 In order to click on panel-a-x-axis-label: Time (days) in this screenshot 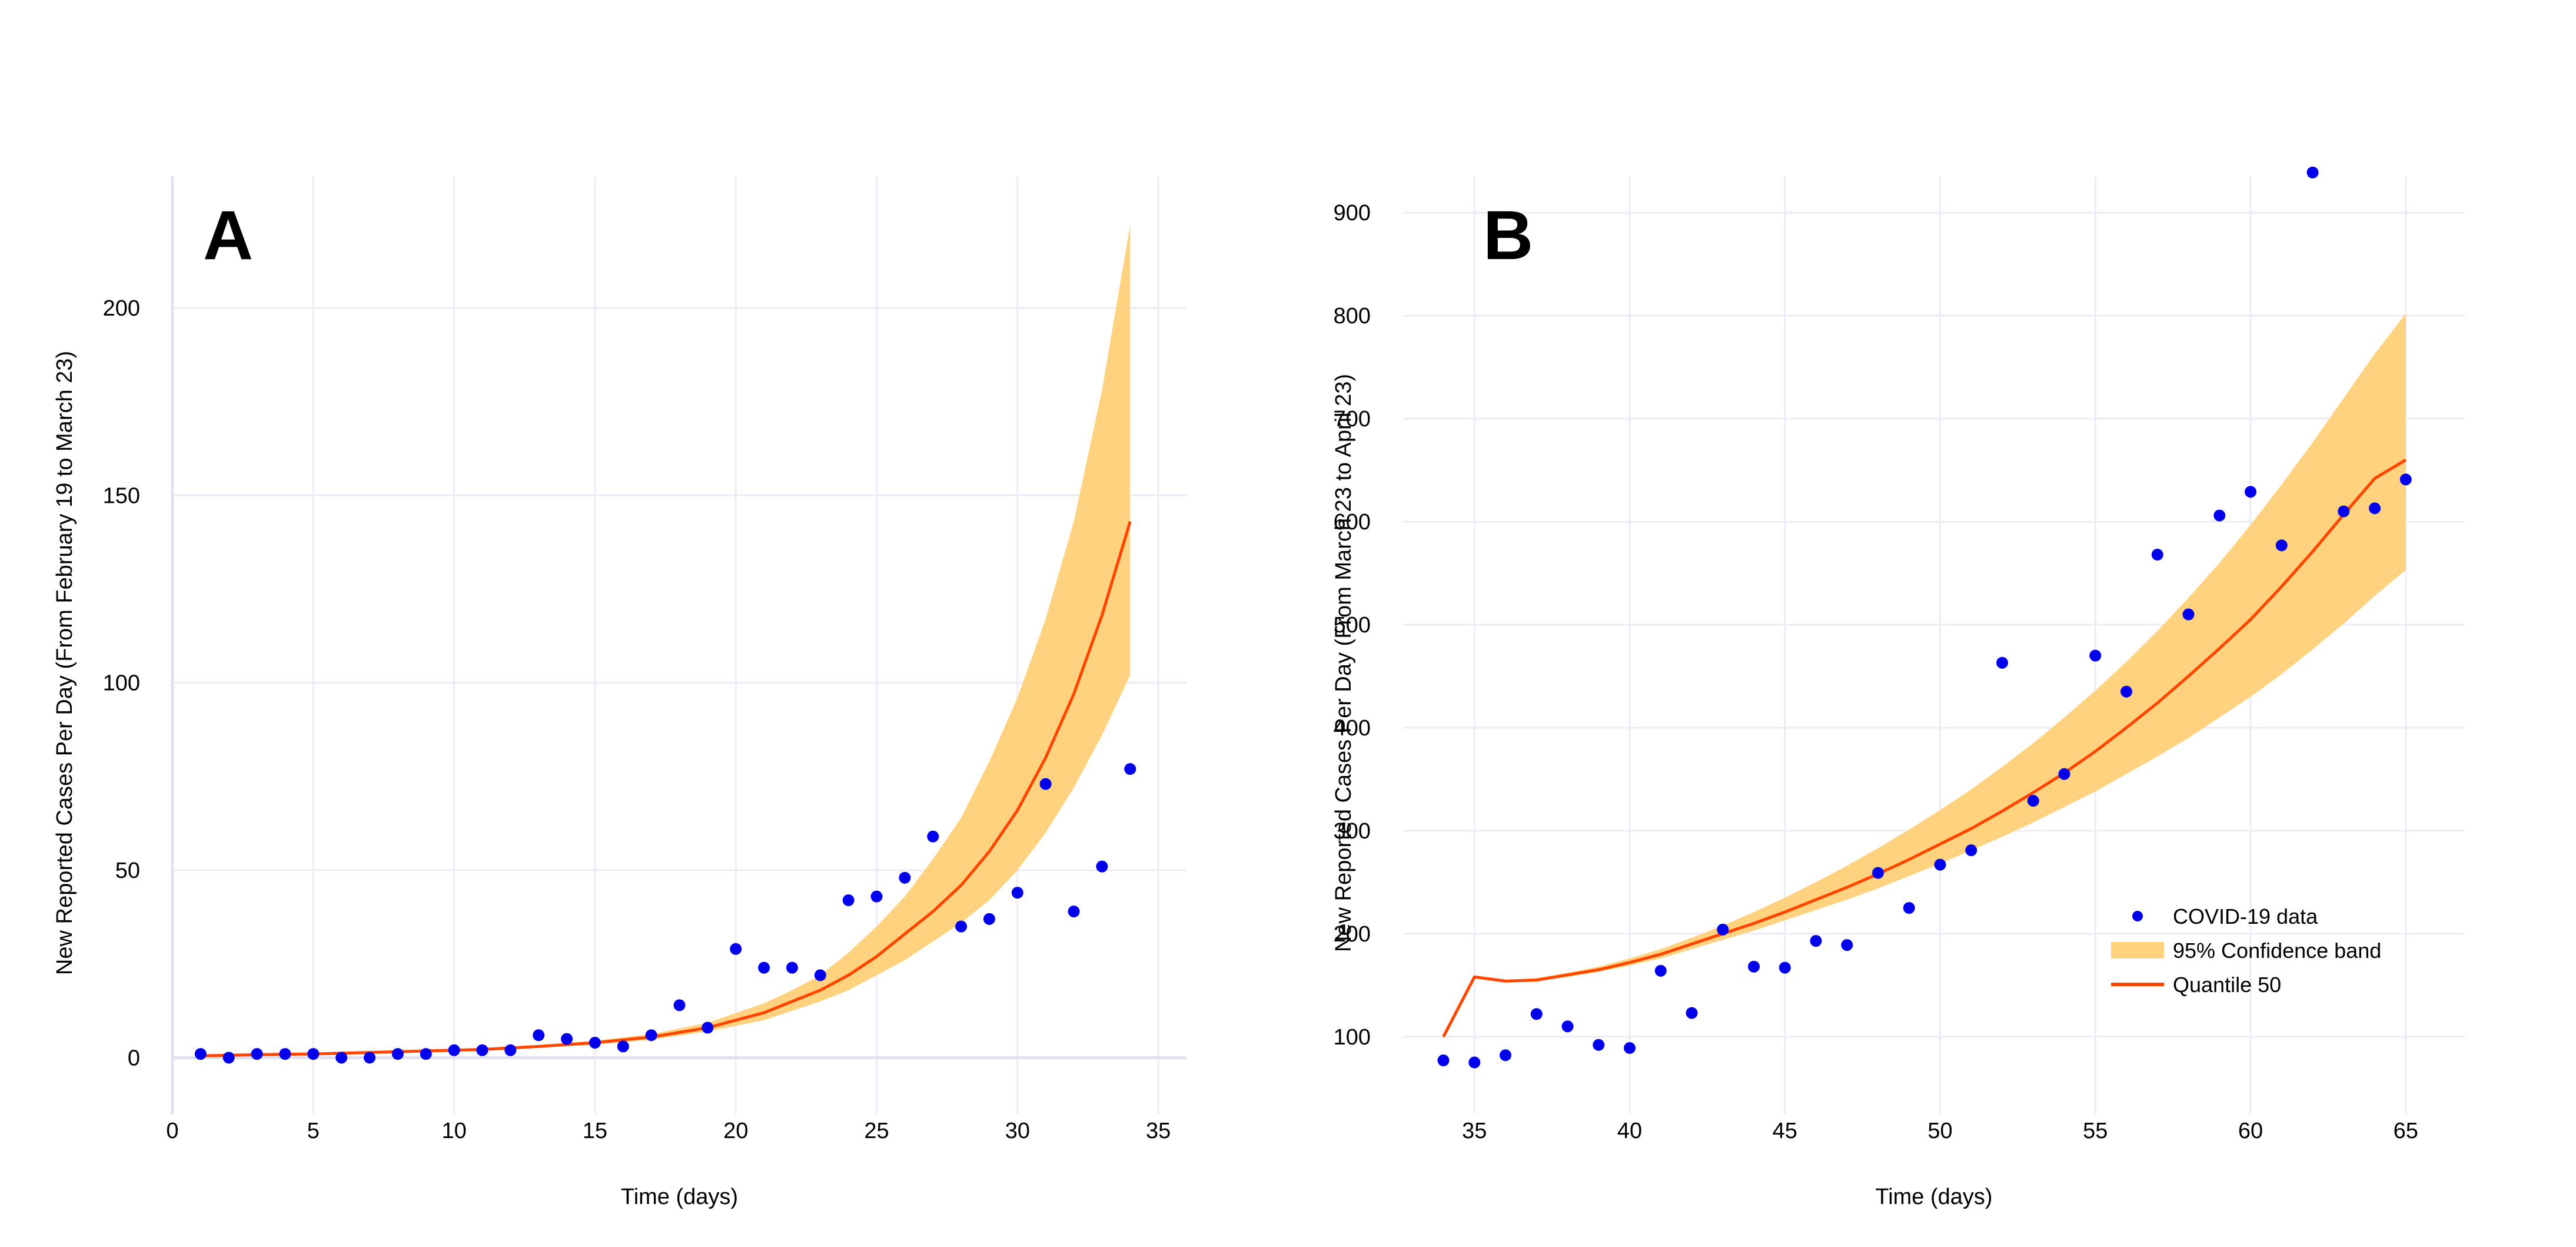, I will do `click(679, 1197)`.